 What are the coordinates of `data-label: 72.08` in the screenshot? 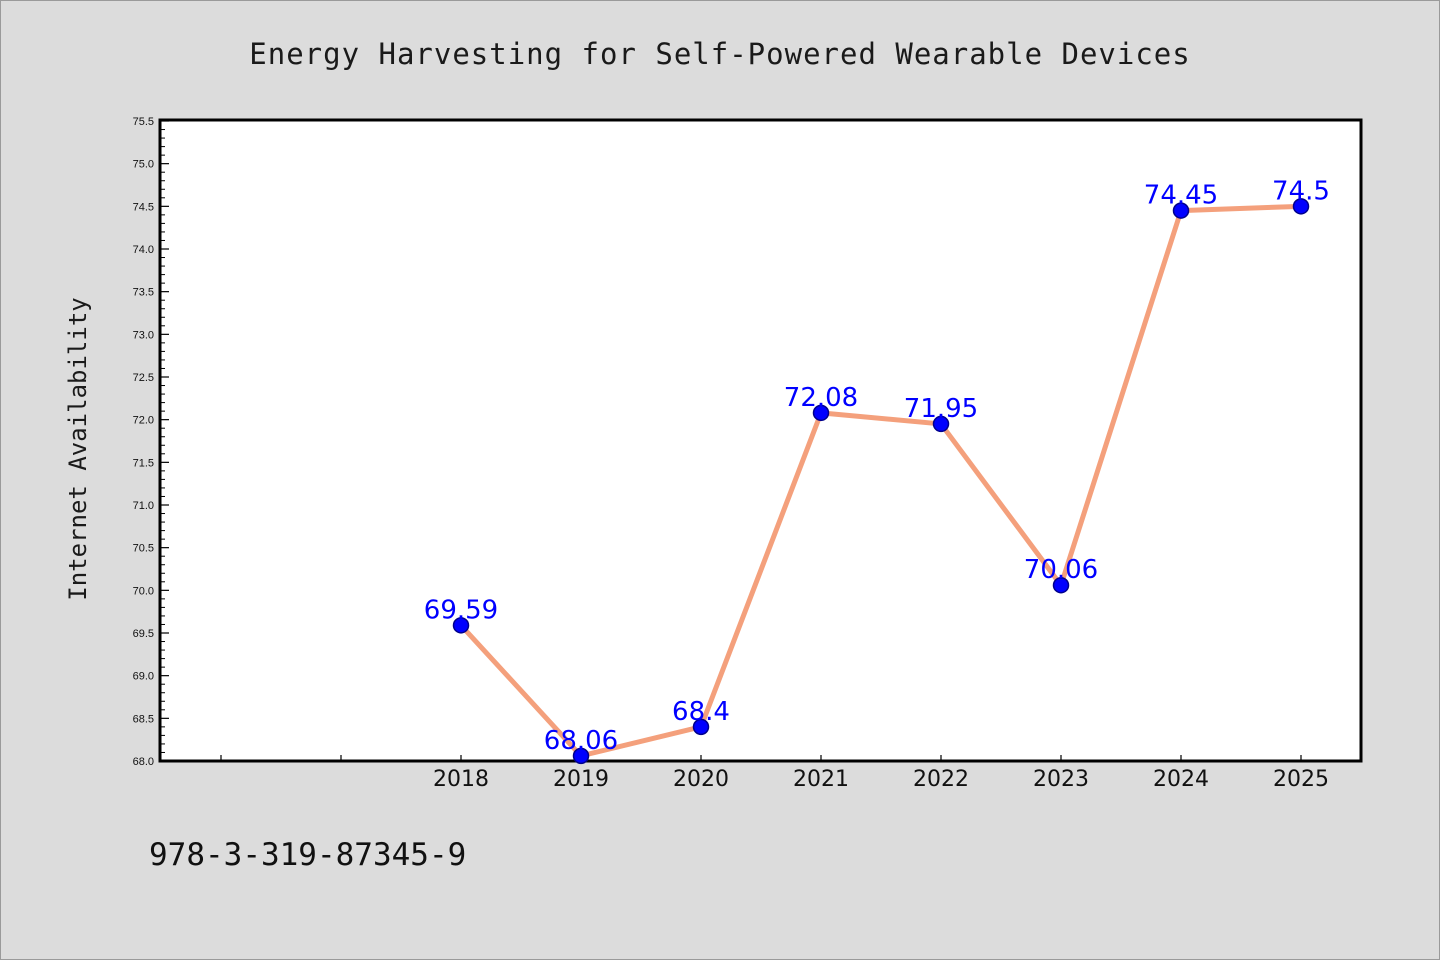 It's located at (821, 398).